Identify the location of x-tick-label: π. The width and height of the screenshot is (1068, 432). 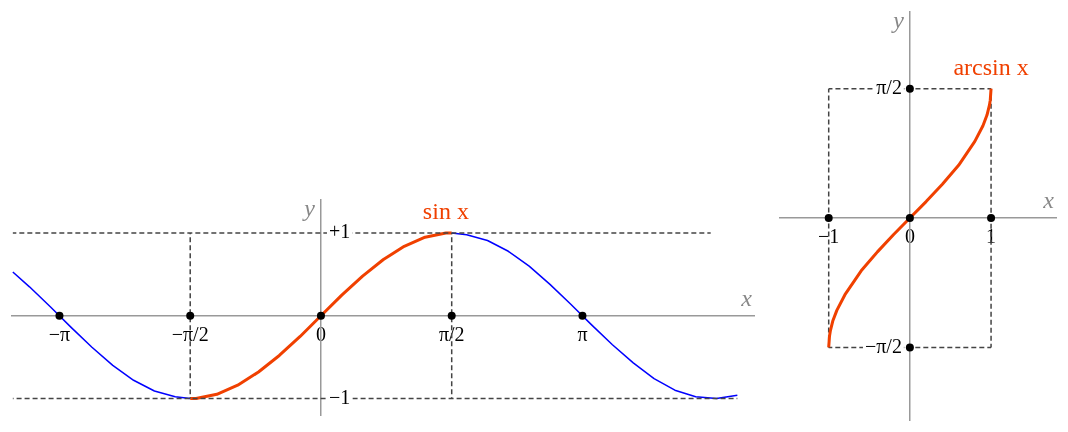
(582, 334).